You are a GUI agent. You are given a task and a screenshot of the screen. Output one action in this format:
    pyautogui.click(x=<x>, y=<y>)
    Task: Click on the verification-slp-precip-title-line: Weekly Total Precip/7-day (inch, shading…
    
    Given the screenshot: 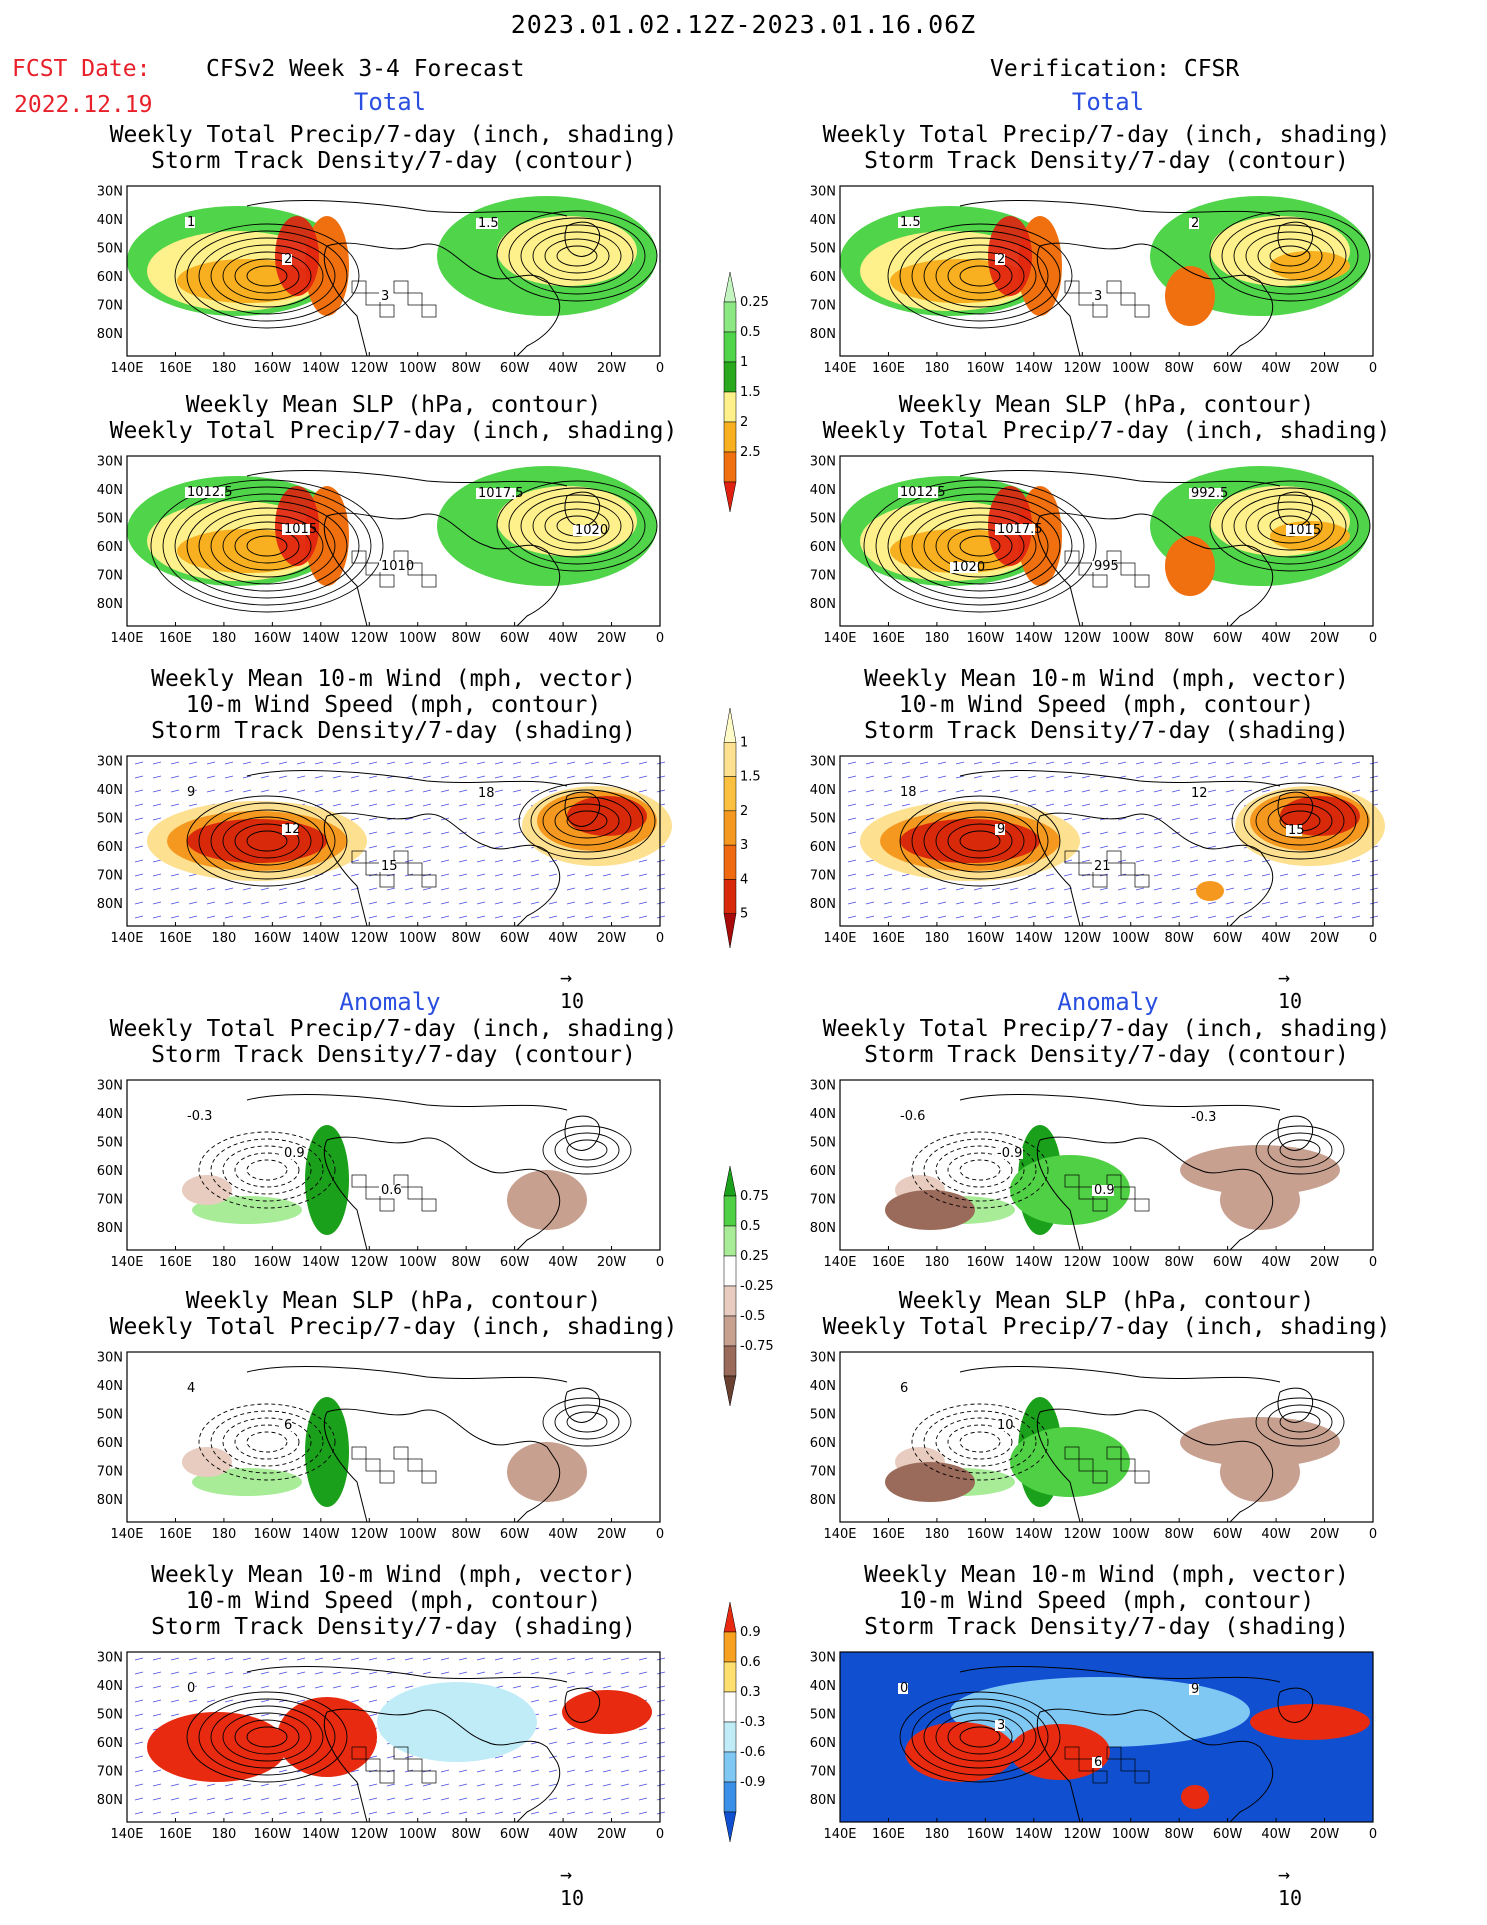 What is the action you would take?
    pyautogui.click(x=1106, y=431)
    